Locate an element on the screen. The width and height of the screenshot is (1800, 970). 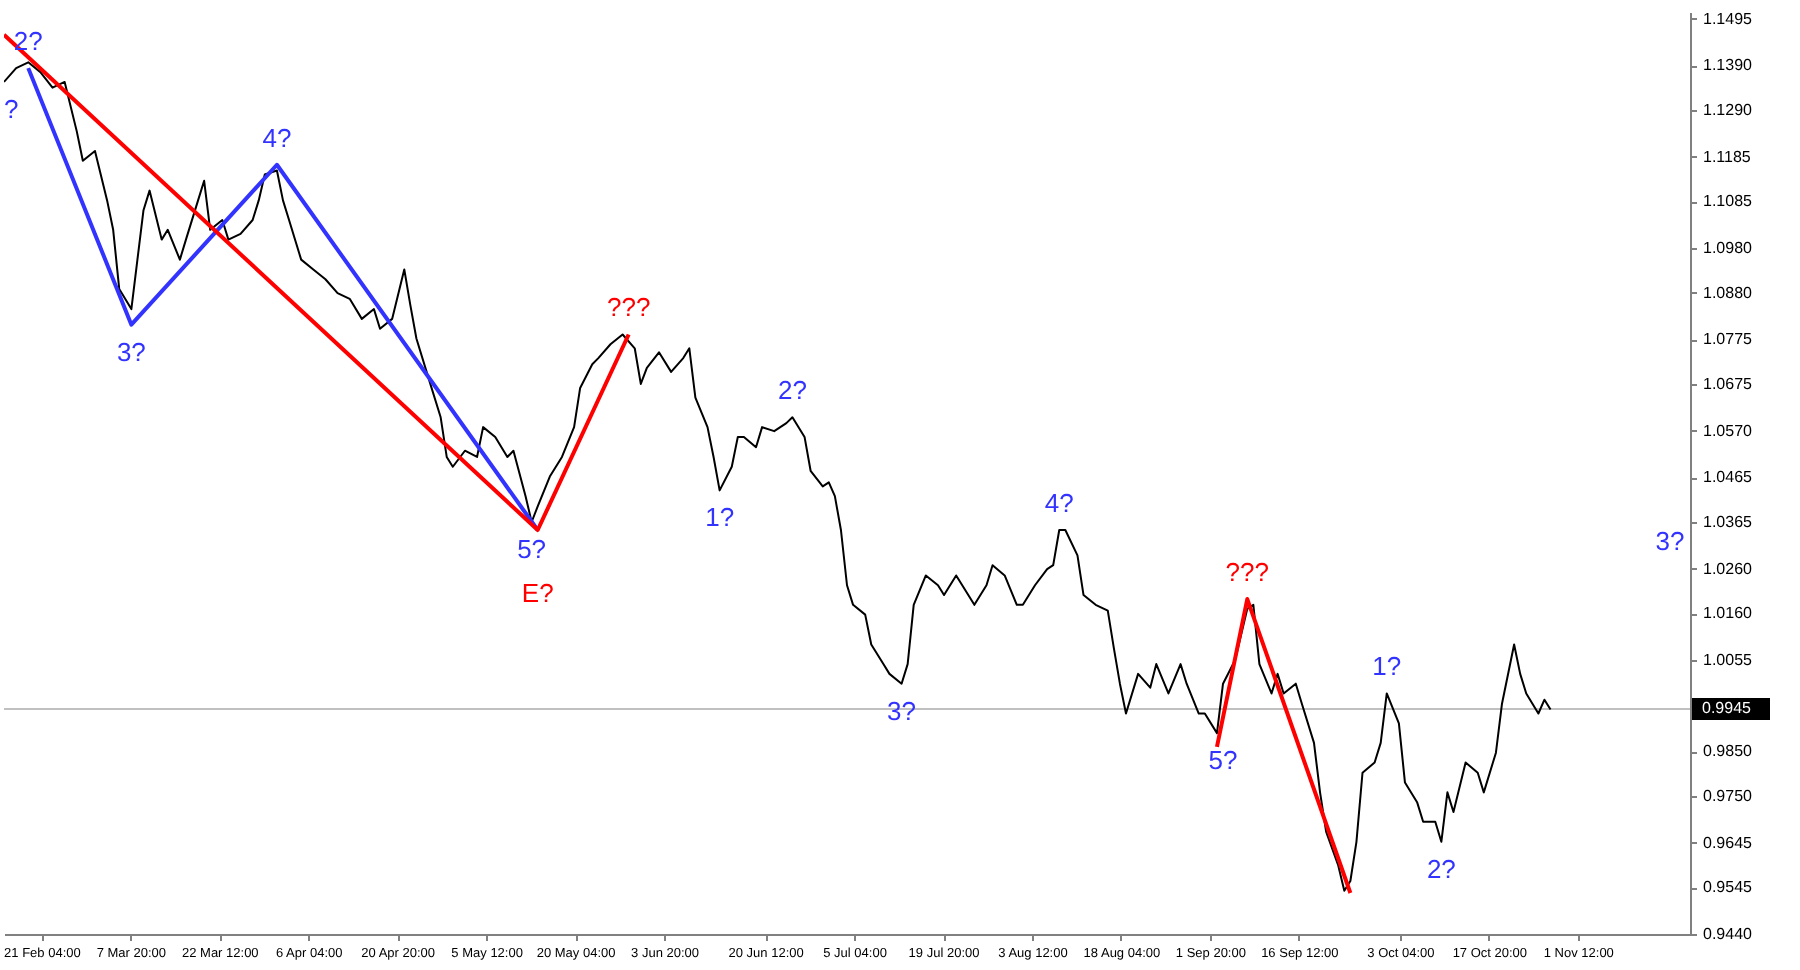
y-tick-label: 1.0160 is located at coordinates (1728, 613).